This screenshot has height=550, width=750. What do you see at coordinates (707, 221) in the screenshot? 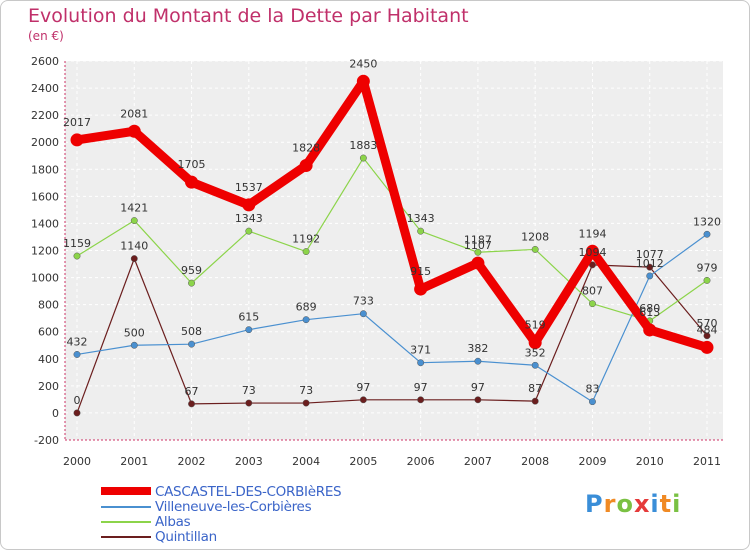
I see `data-label: 1320` at bounding box center [707, 221].